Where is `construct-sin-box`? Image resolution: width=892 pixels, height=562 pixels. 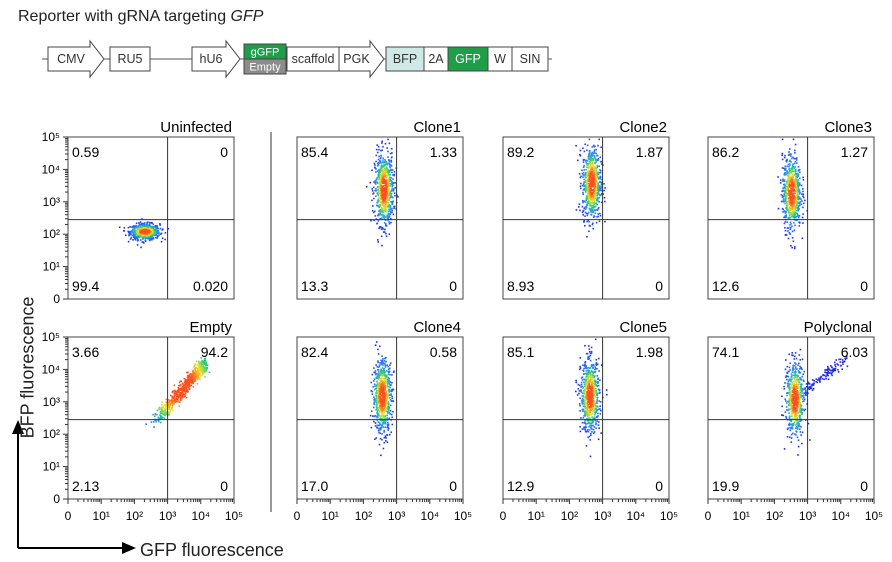 construct-sin-box is located at coordinates (530, 59).